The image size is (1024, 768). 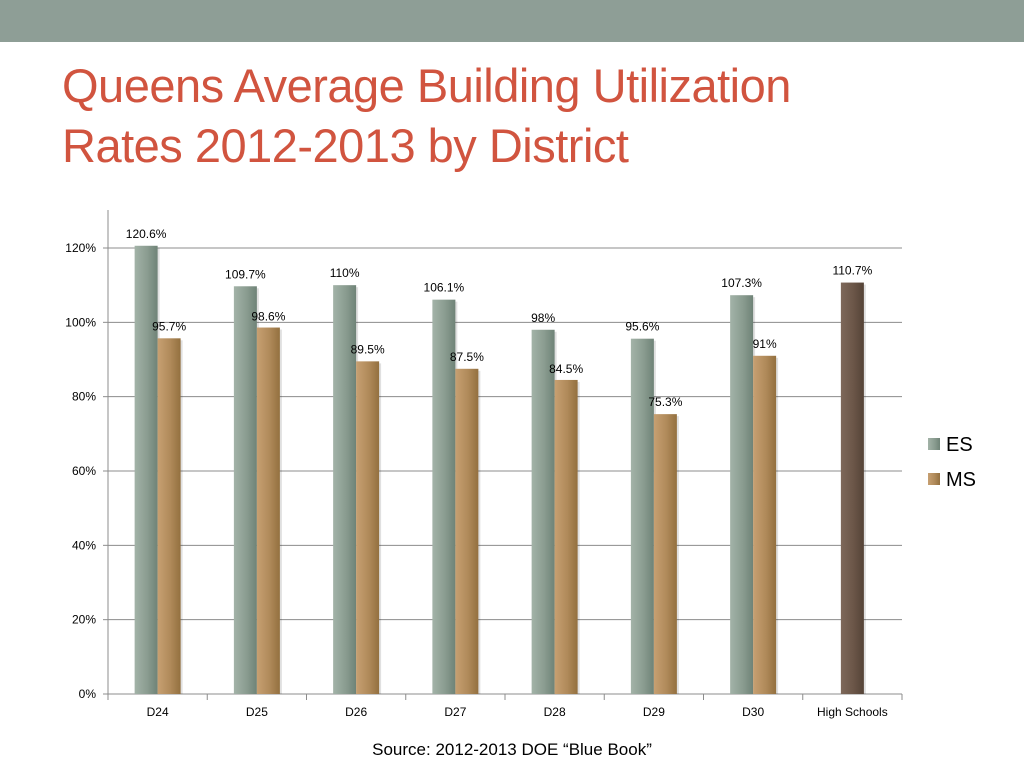 I want to click on slide-title-line-1: Queens Average Building Utilization, so click(x=426, y=85).